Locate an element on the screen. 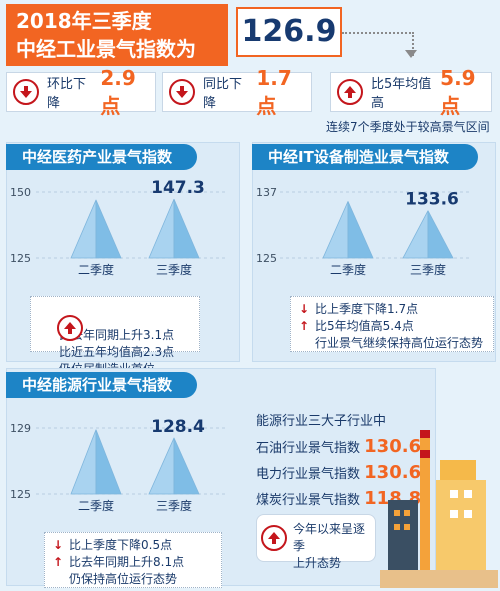  header-index-value: 126.9 is located at coordinates (289, 32).